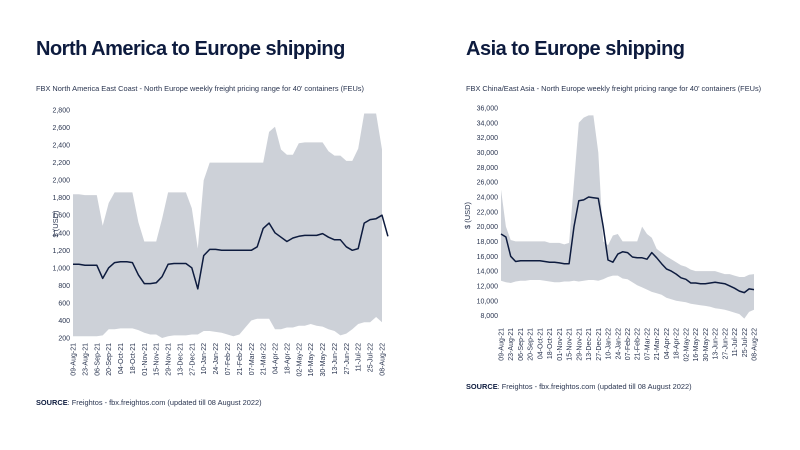 This screenshot has width=800, height=450. I want to click on y-tick-label: 2,000, so click(61, 181).